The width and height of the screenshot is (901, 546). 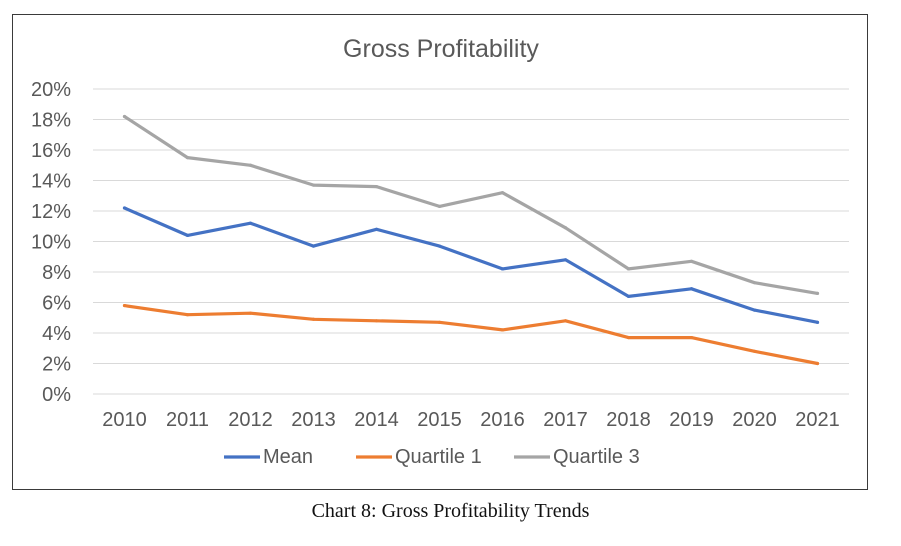 I want to click on x-tick-label: 2014, so click(x=376, y=420).